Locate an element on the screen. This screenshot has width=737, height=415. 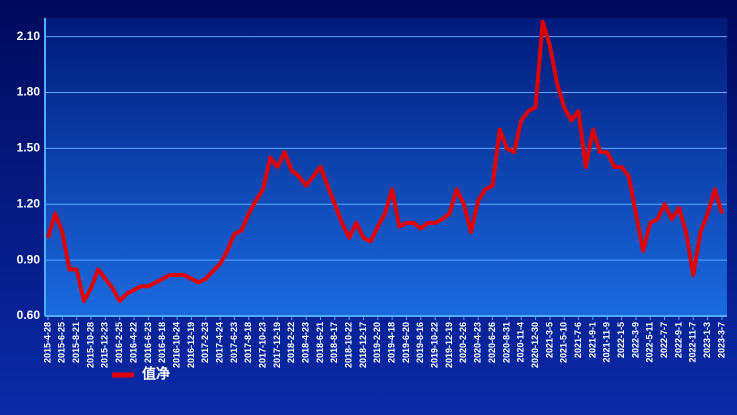
y-tick-label: 1.20 is located at coordinates (29, 203).